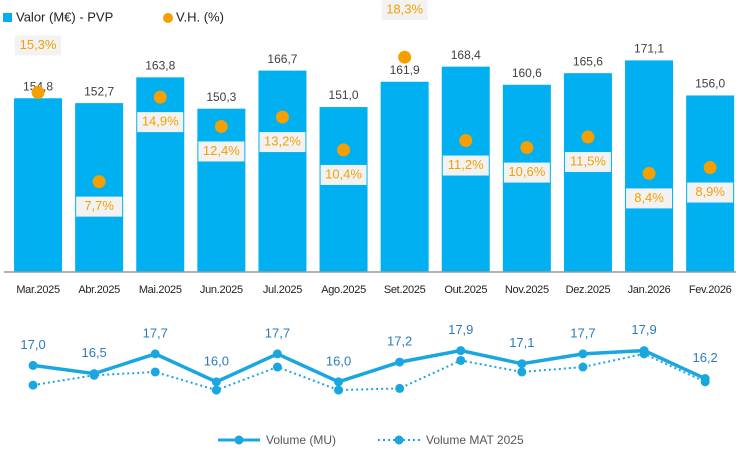  I want to click on value-label: 11,2%, so click(466, 164).